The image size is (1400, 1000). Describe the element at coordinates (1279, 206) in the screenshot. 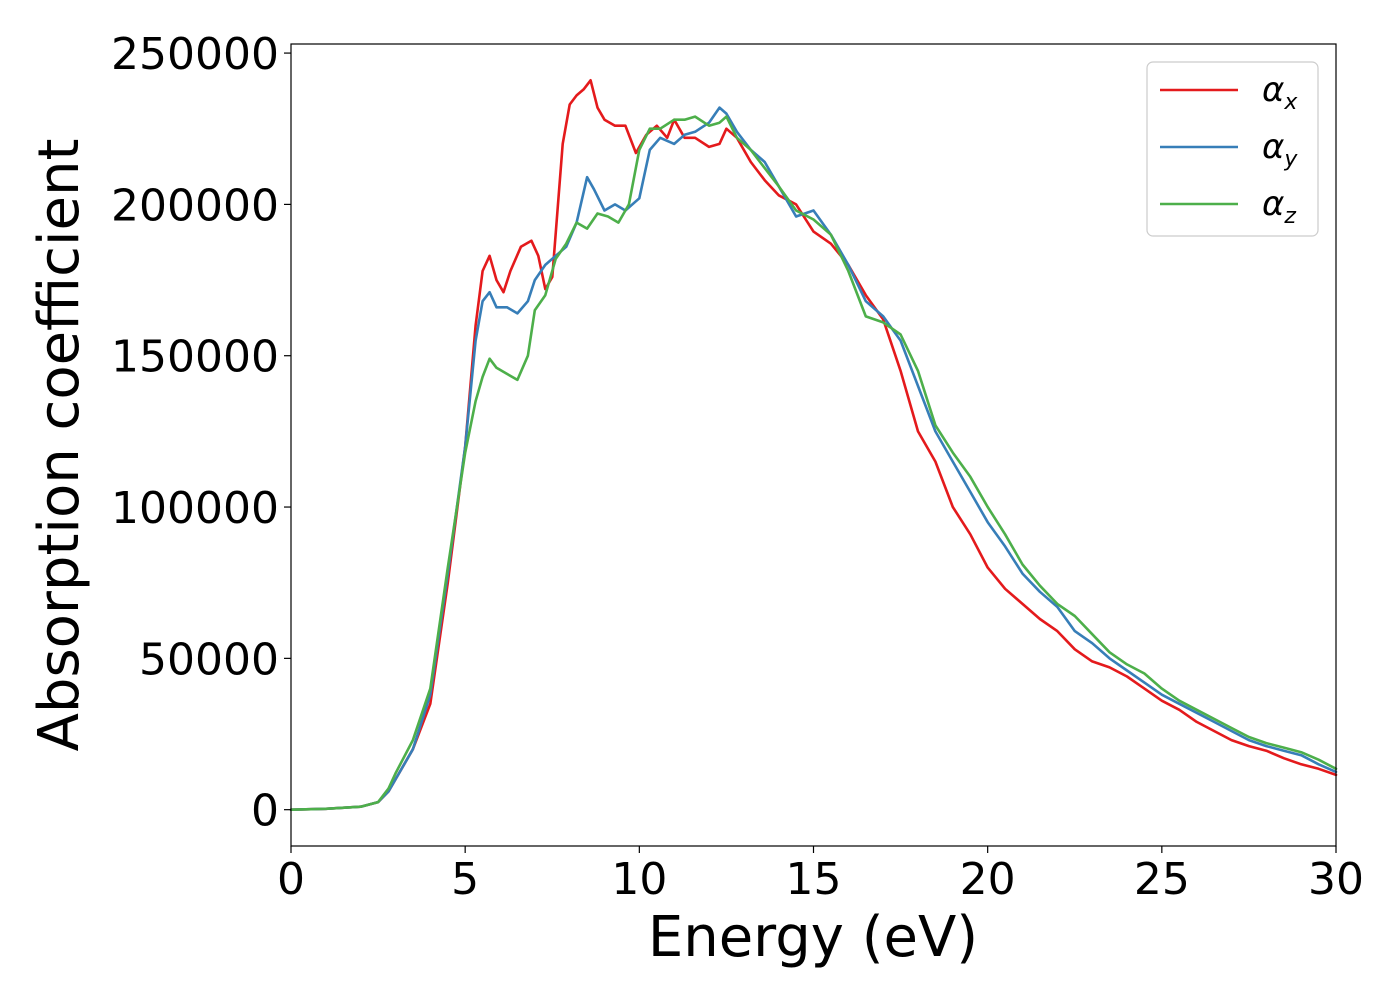

I see `legend-label-z: αz` at that location.